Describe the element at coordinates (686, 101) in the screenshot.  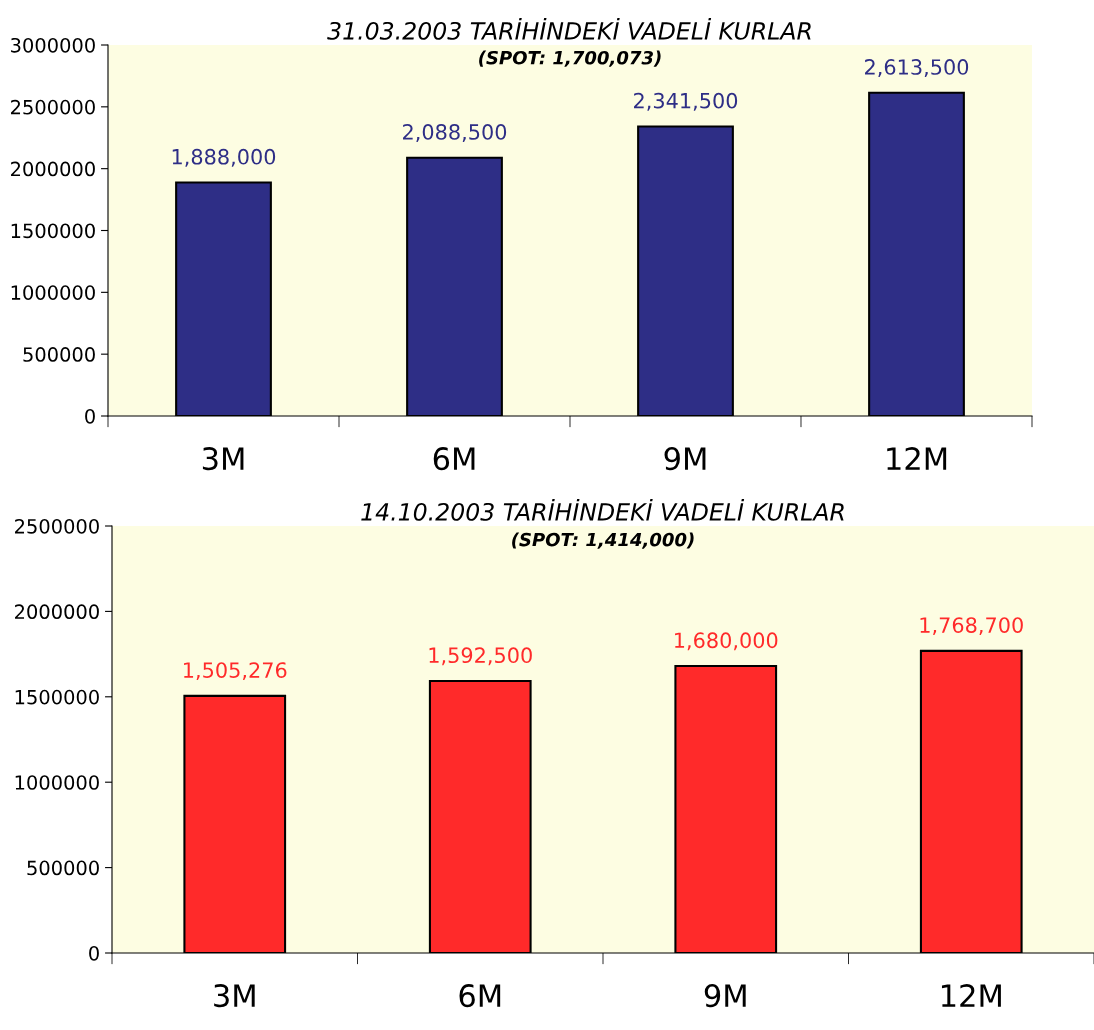
I see `data-label: 2,341,500` at that location.